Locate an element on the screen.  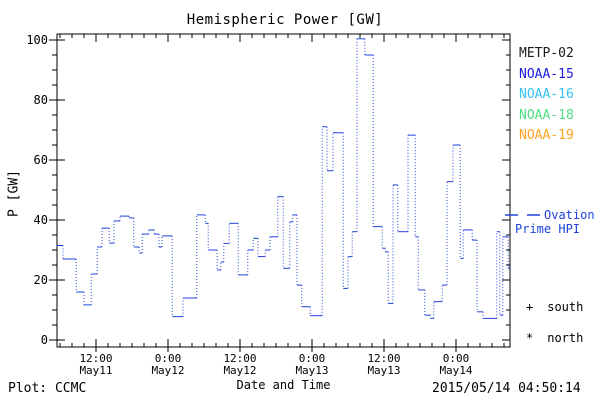
y-tick-label: 20 is located at coordinates (41, 280).